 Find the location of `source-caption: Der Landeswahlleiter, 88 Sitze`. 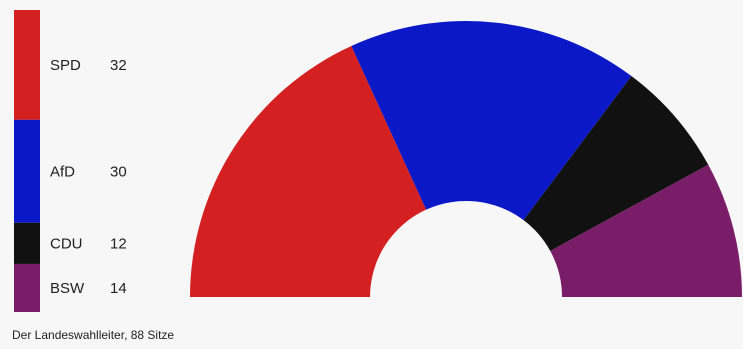

source-caption: Der Landeswahlleiter, 88 Sitze is located at coordinates (93, 335).